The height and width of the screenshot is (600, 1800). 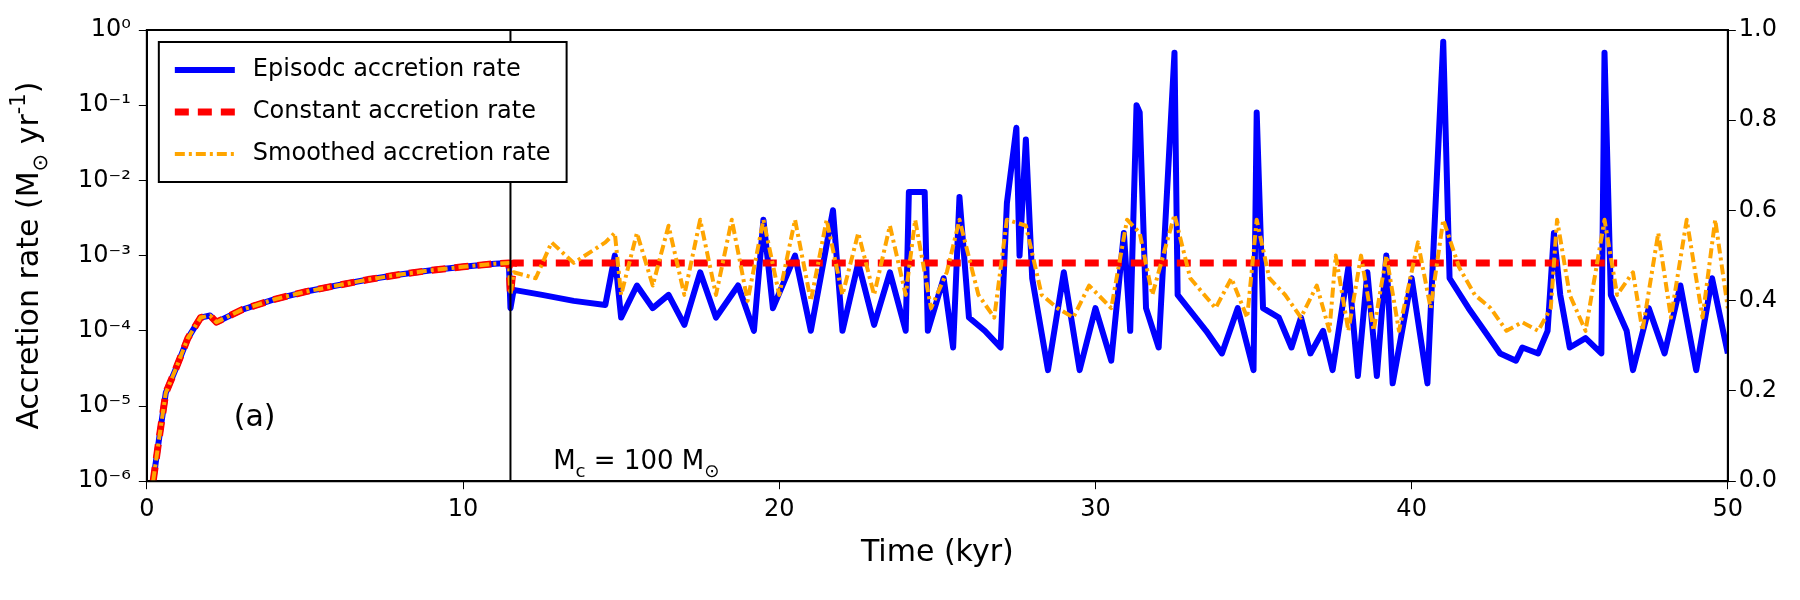 I want to click on y-tick-label: 10⁰, so click(x=110, y=28).